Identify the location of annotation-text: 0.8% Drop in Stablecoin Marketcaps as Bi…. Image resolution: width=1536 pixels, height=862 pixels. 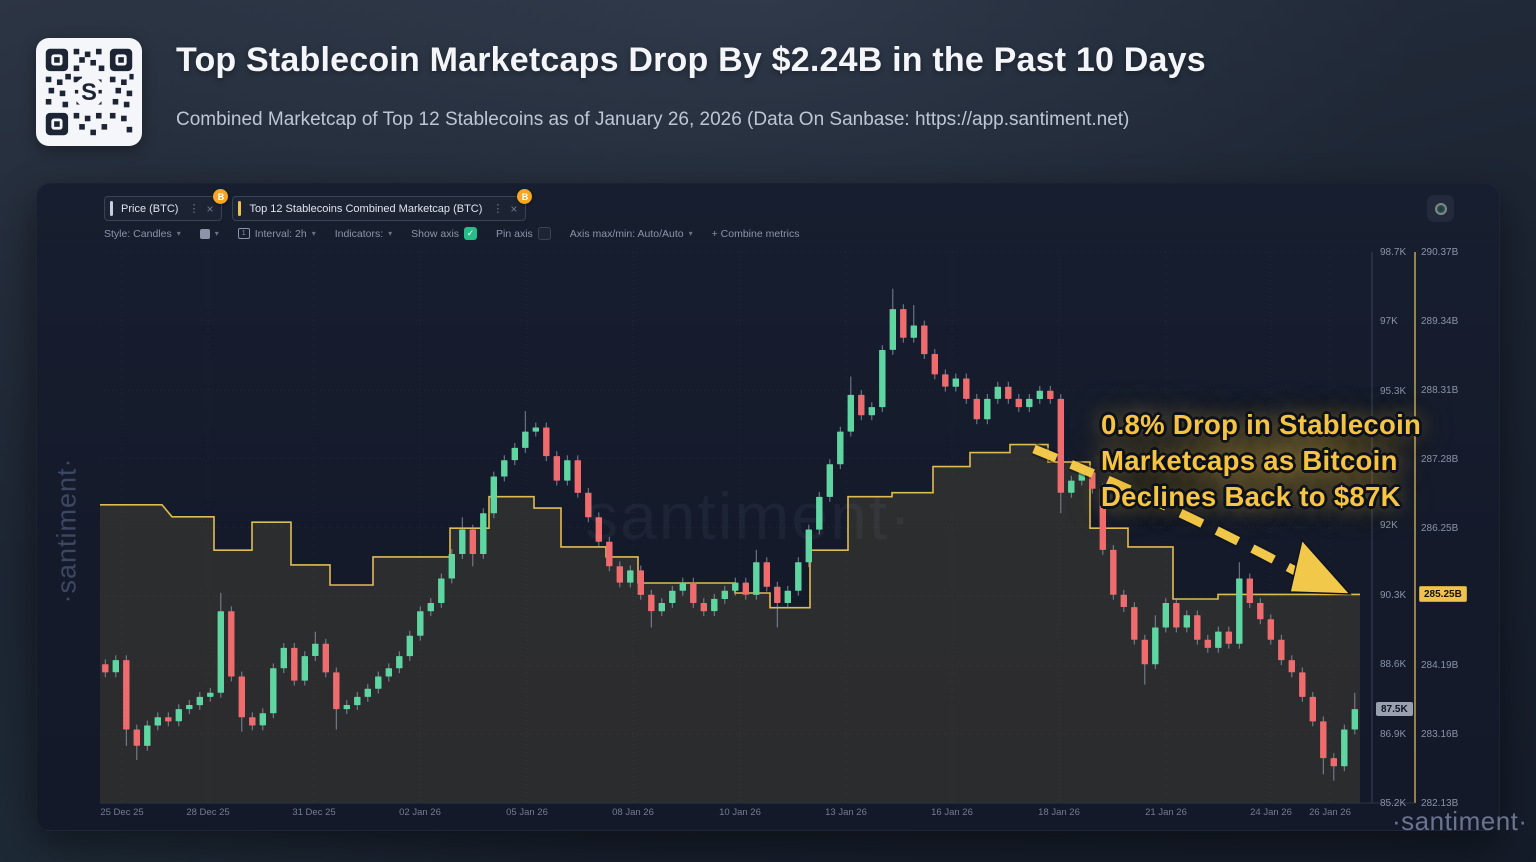
(1291, 461).